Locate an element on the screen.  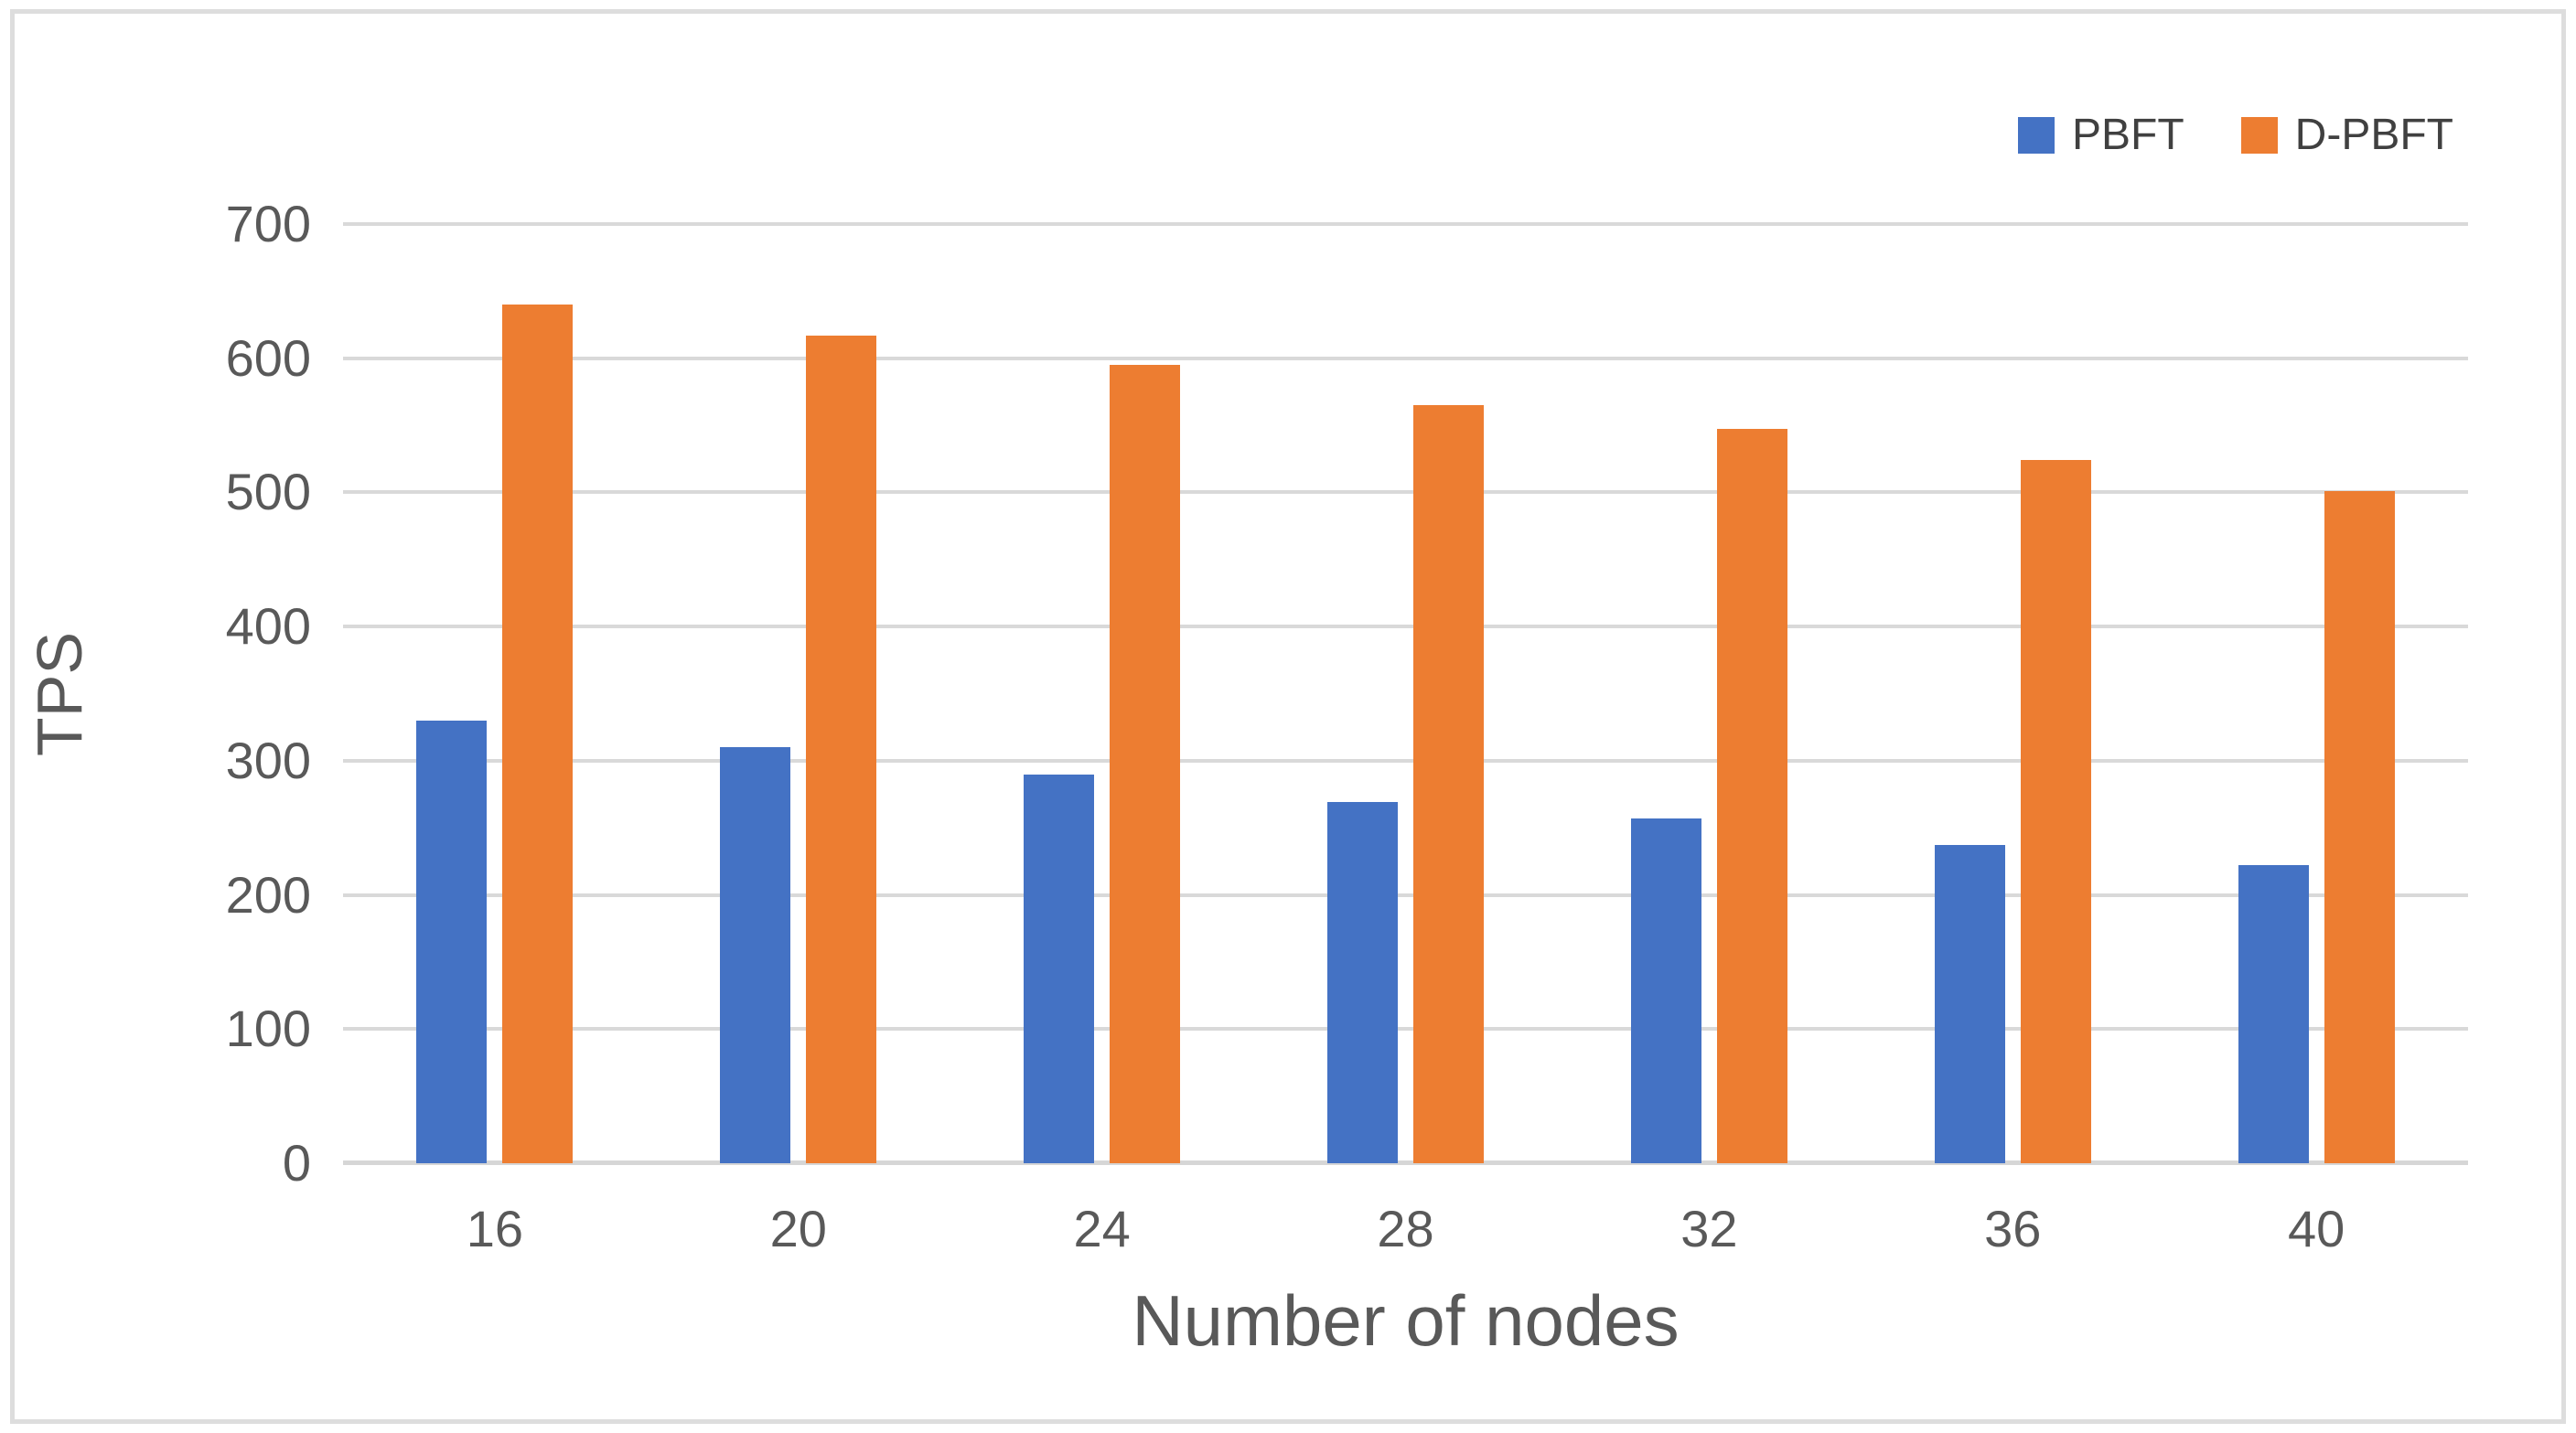
y-axis-tick-labels: 0 100 200 300 400 500 600 700 is located at coordinates (215, 693).